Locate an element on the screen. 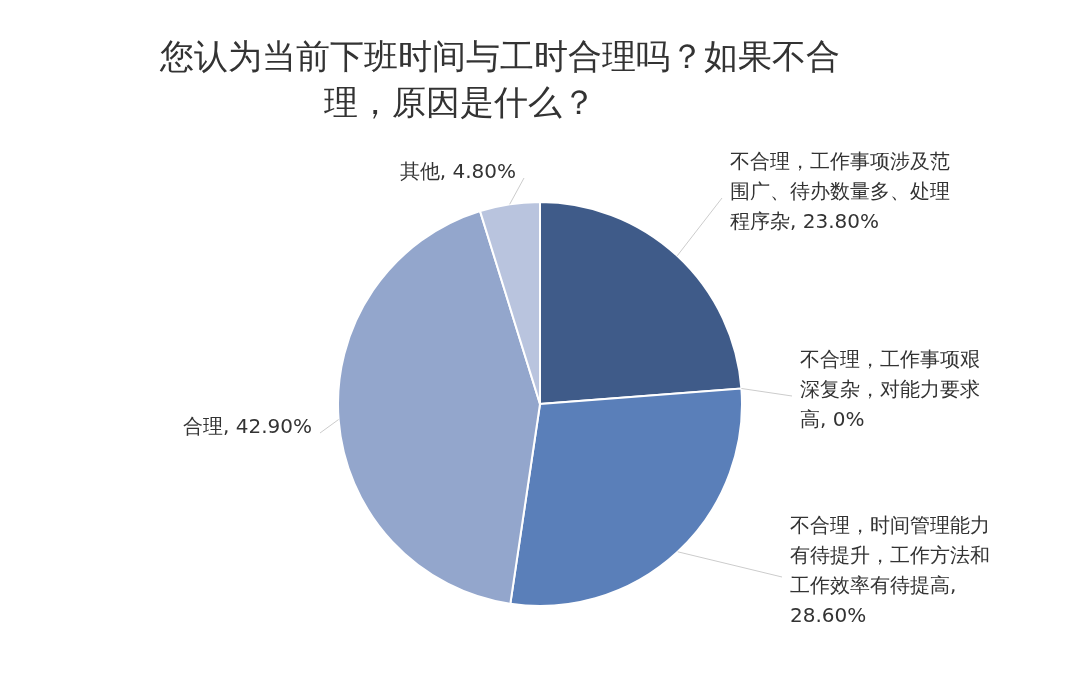 This screenshot has height=673, width=1080. slice-label: 不合理，工作事项涉及范围广、待办数量多、处理程序杂, 23.80% is located at coordinates (840, 191).